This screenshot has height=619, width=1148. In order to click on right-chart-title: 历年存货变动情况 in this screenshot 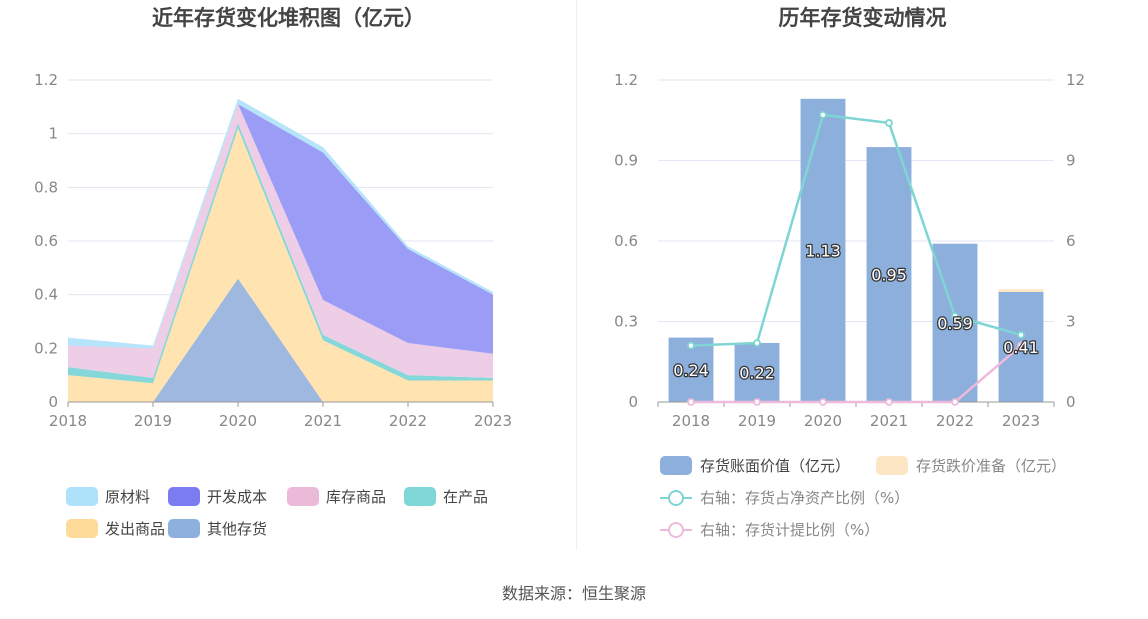, I will do `click(862, 18)`.